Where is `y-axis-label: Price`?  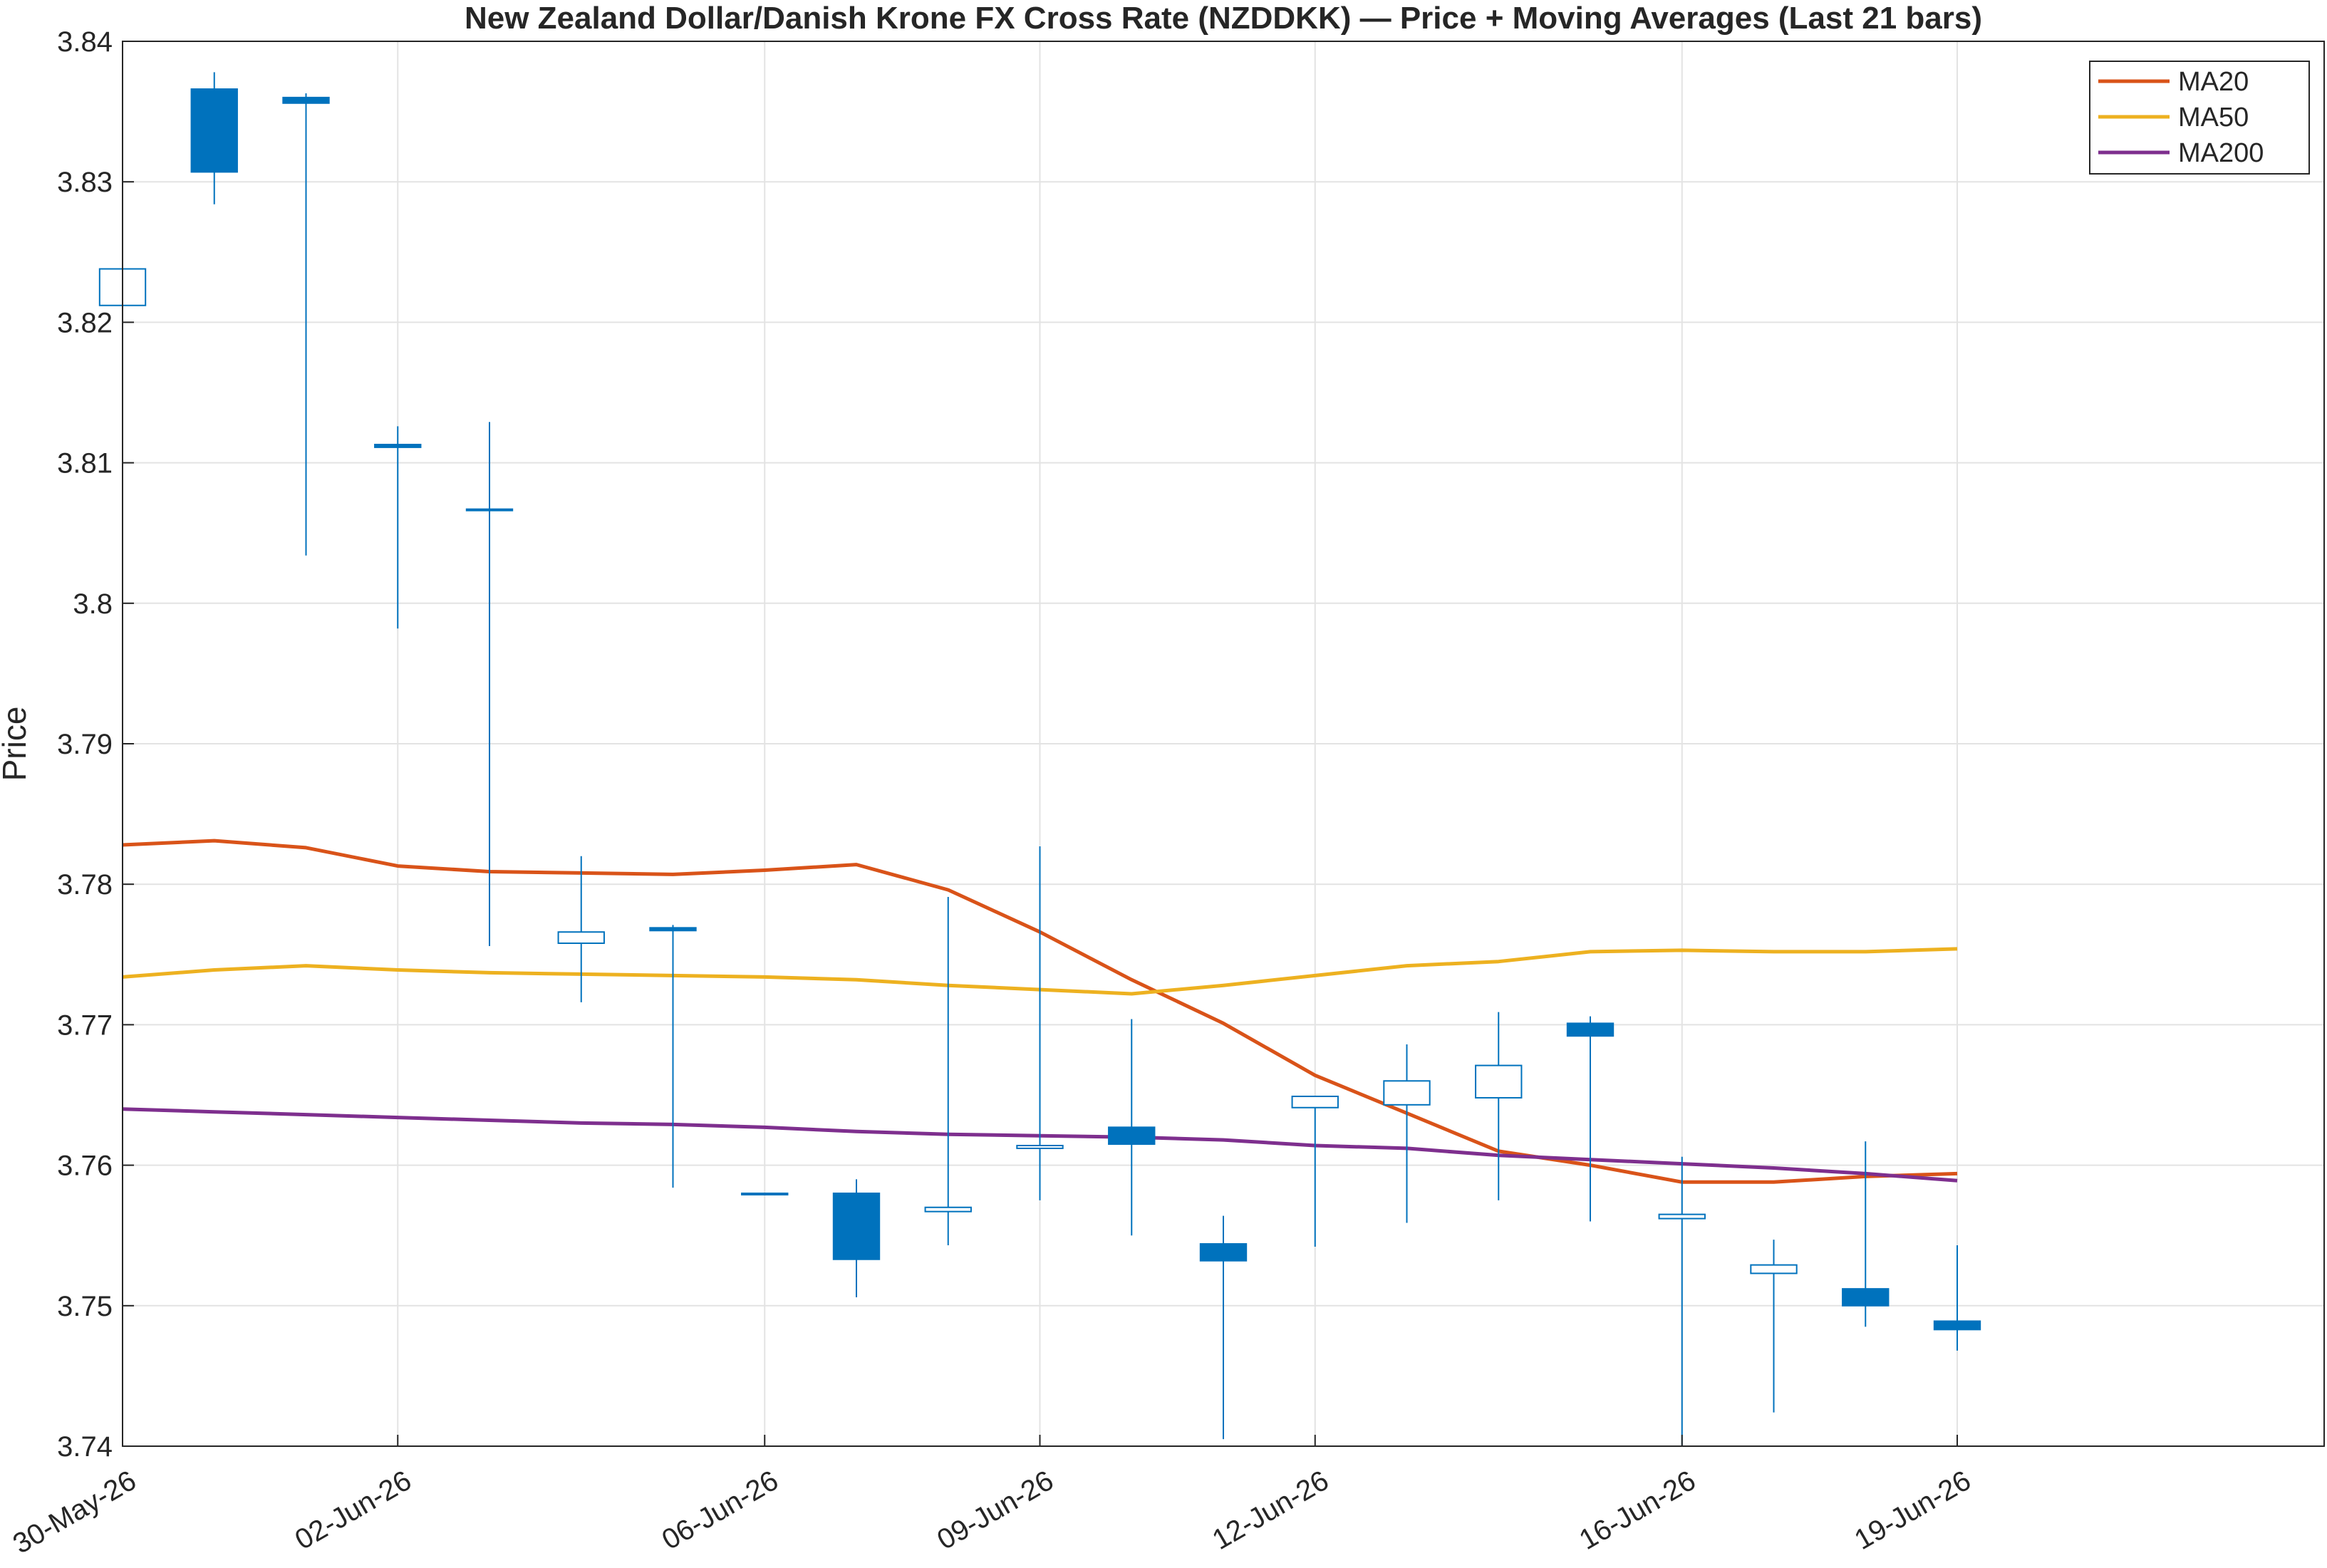 y-axis-label: Price is located at coordinates (16, 744).